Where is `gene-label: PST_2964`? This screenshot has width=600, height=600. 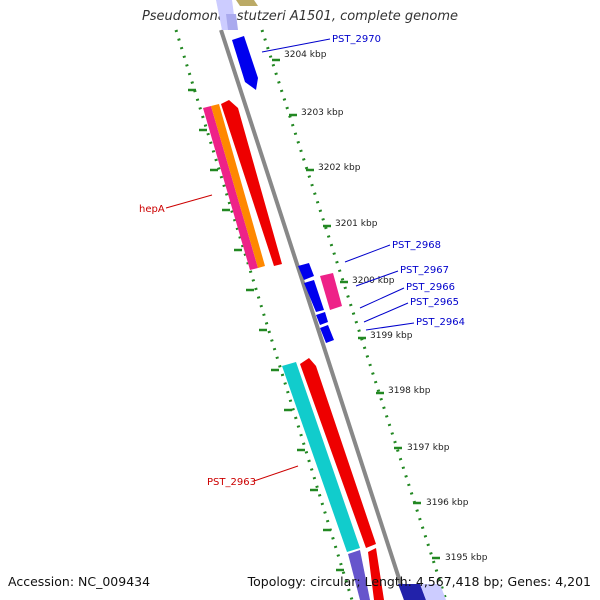
gene-label: PST_2964 is located at coordinates (440, 322).